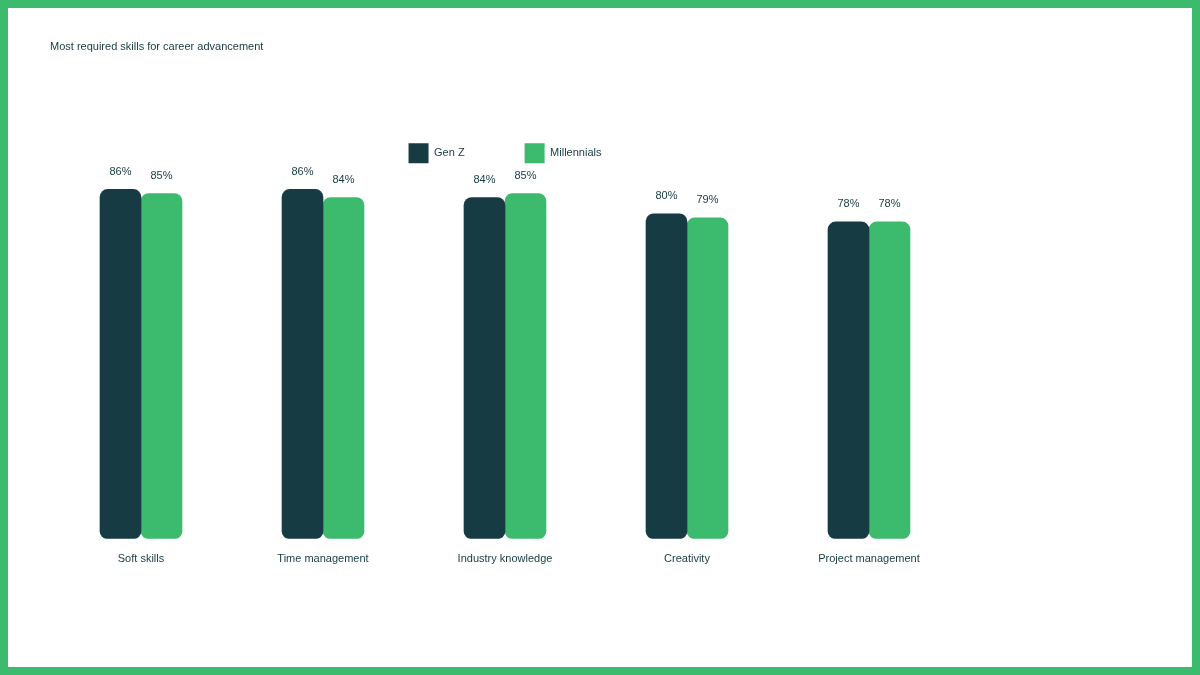  Describe the element at coordinates (323, 558) in the screenshot. I see `x-tick-label: Time management` at that location.